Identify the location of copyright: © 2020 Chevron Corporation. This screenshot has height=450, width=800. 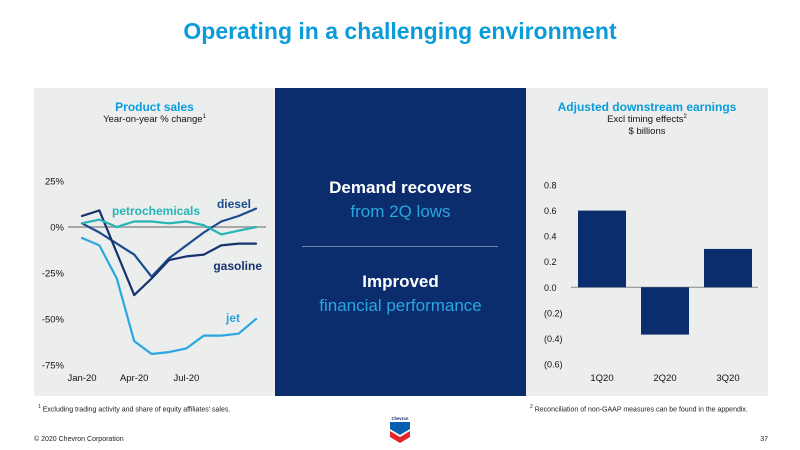
(79, 439).